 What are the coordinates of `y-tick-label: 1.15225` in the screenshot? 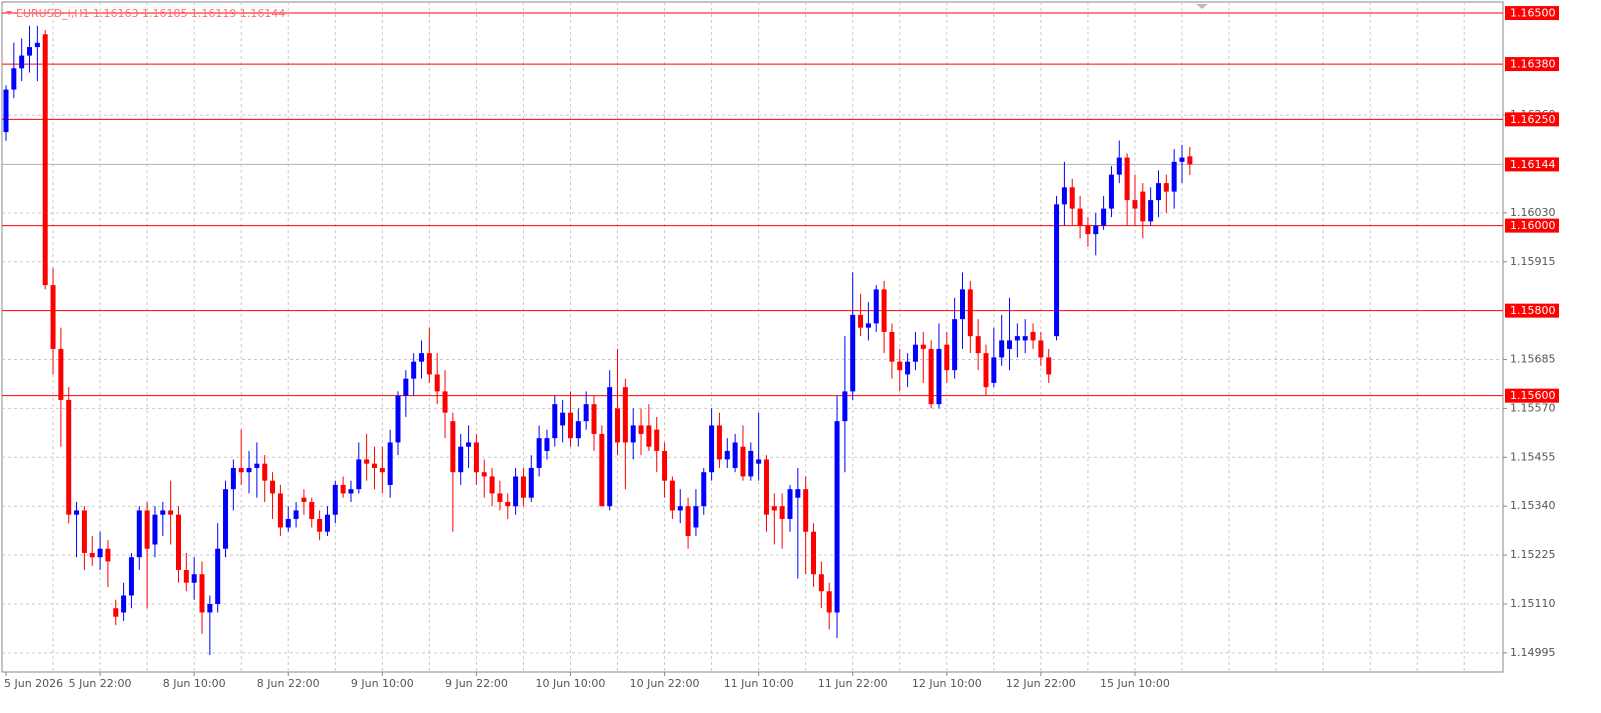 It's located at (1533, 554).